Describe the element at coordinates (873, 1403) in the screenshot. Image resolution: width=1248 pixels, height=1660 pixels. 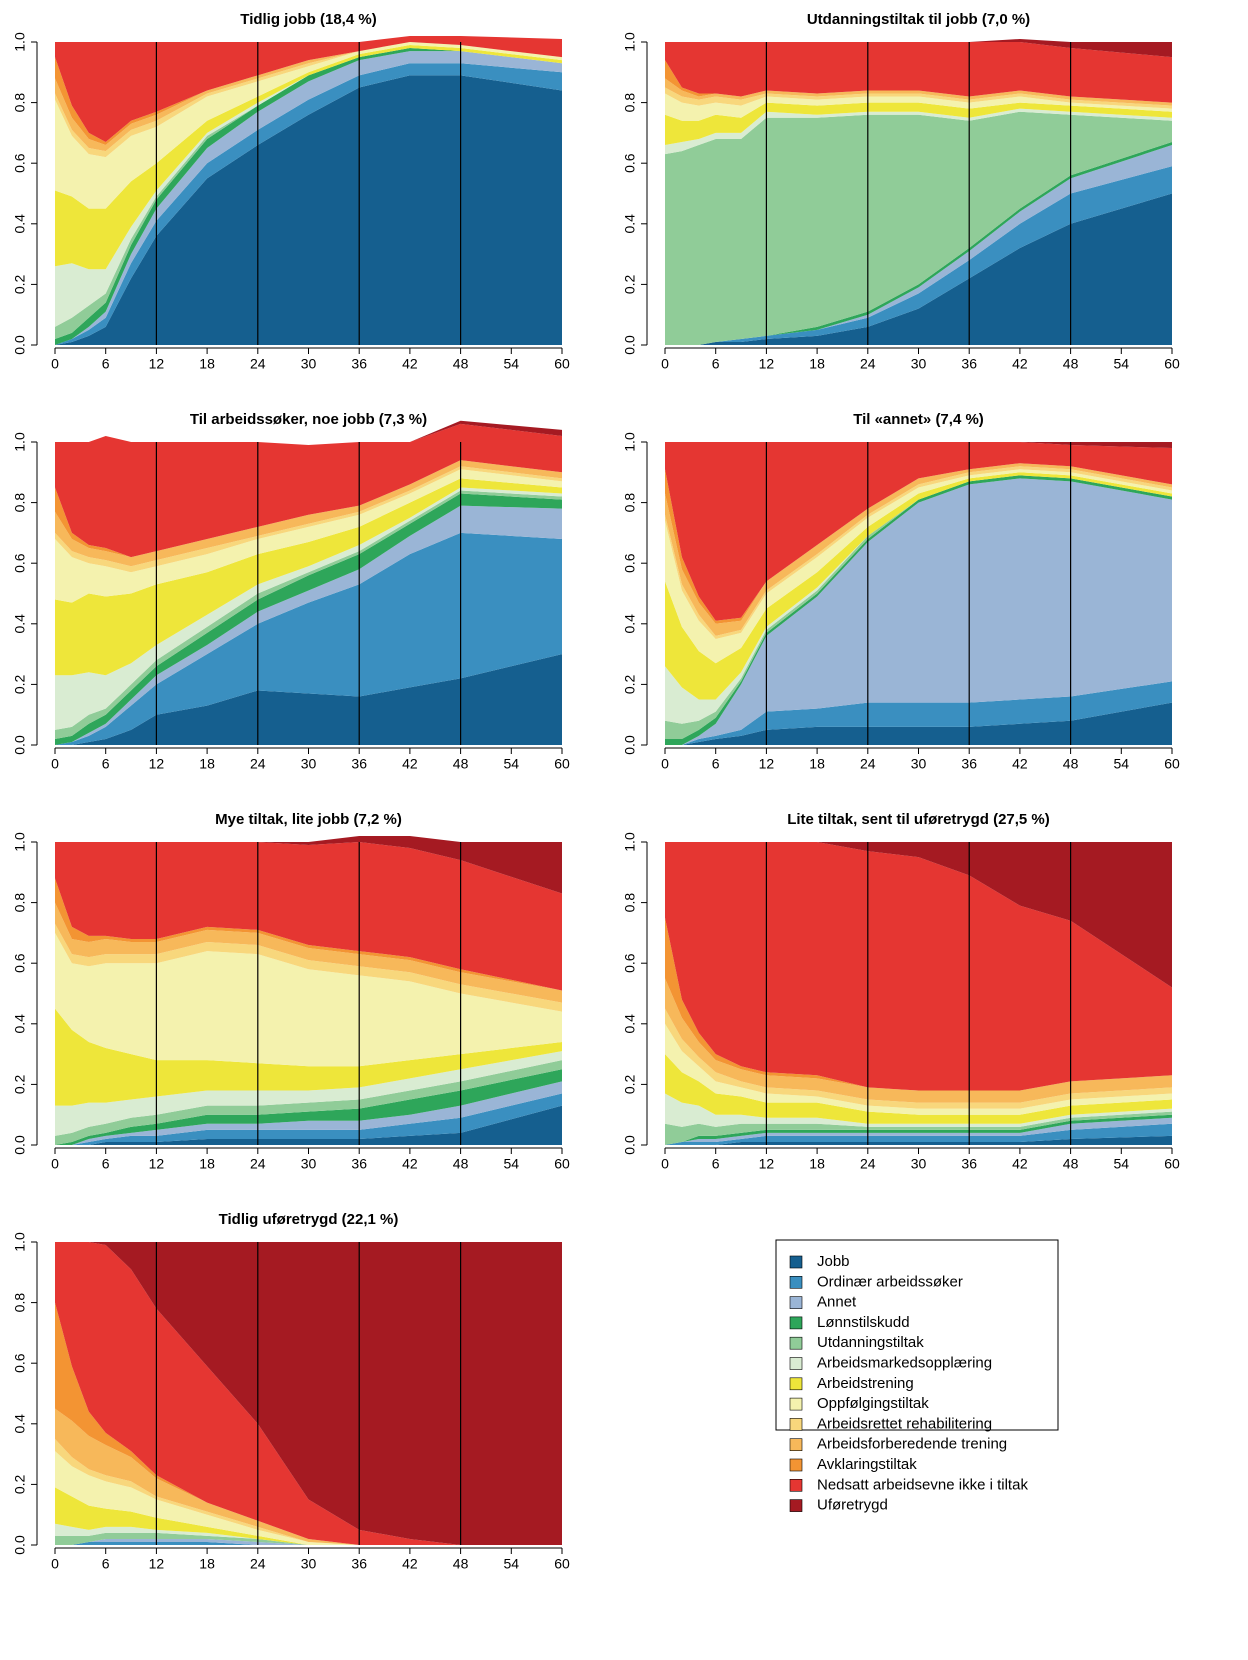
I see `legend-label: Oppfølgingstiltak` at that location.